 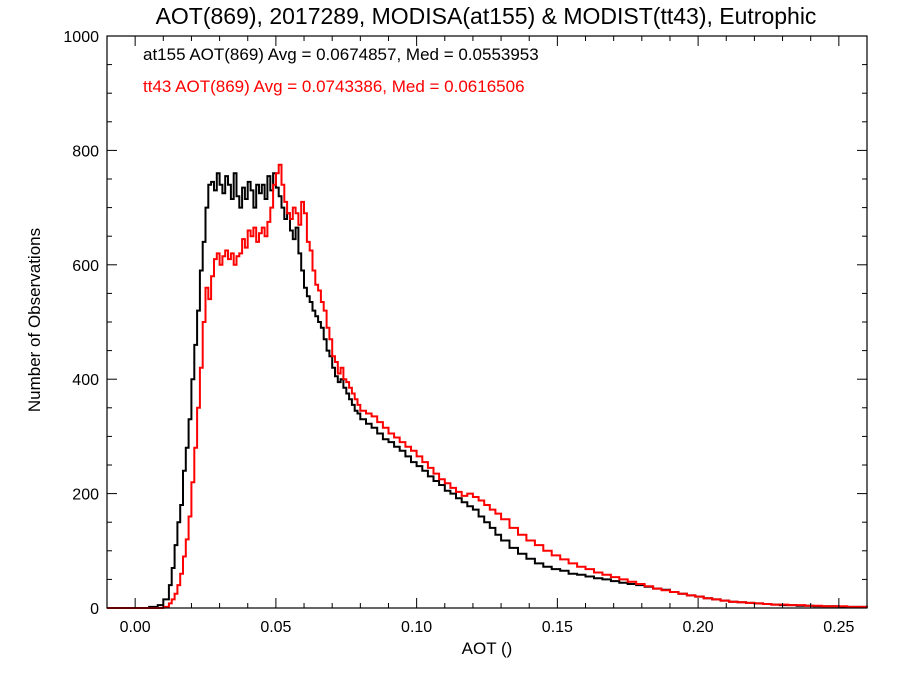 What do you see at coordinates (81, 37) in the screenshot?
I see `y-tick-label: 1000` at bounding box center [81, 37].